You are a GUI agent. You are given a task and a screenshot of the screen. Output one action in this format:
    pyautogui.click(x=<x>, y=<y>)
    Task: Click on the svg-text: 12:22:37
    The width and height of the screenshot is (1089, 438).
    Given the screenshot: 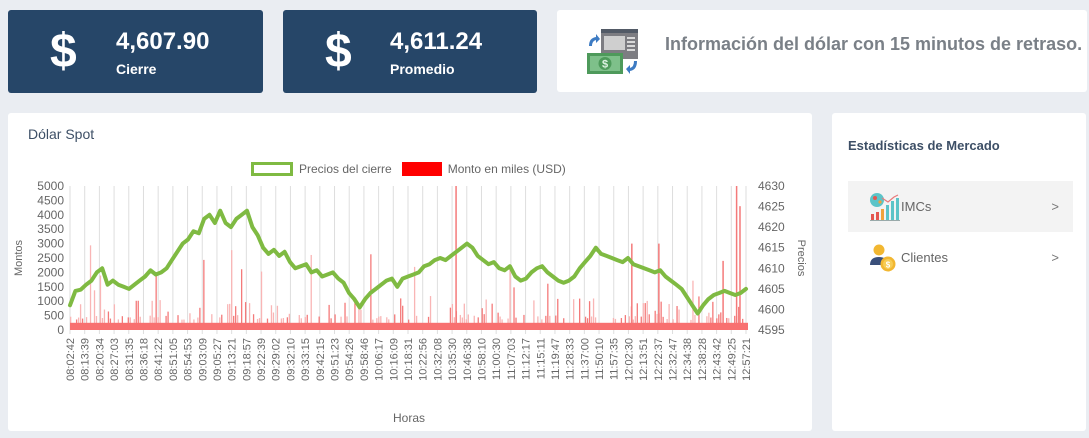 What is the action you would take?
    pyautogui.click(x=659, y=359)
    